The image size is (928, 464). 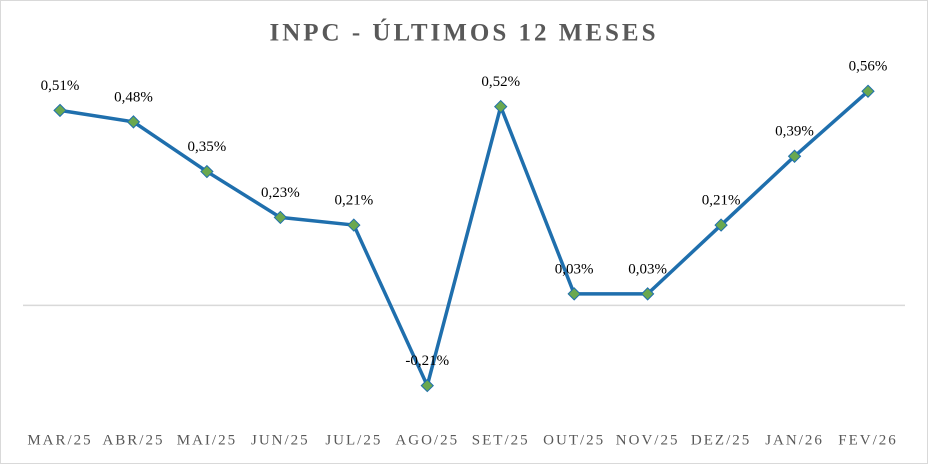 I want to click on x-tick-label: AGO/25, so click(x=427, y=440).